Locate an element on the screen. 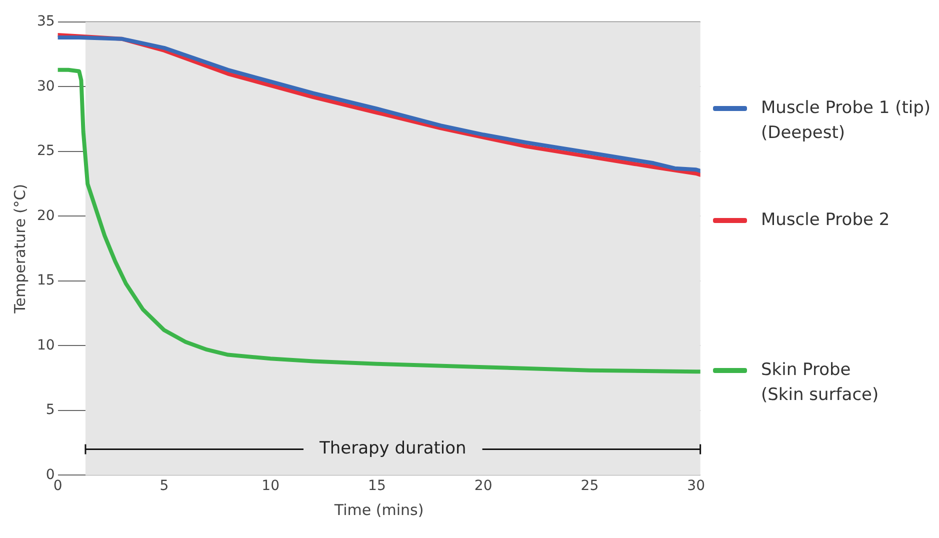  y-tick-label: 20 is located at coordinates (45, 216).